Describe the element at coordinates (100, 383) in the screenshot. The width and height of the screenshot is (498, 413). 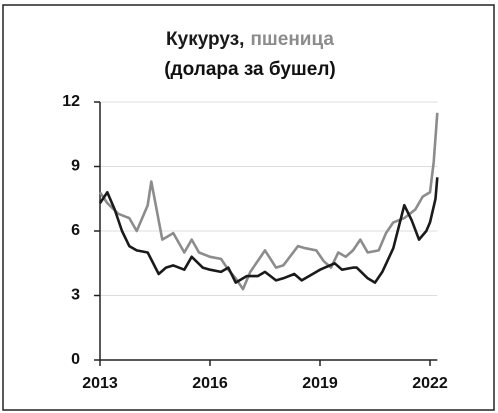
I see `x-tick-label: 2013` at that location.